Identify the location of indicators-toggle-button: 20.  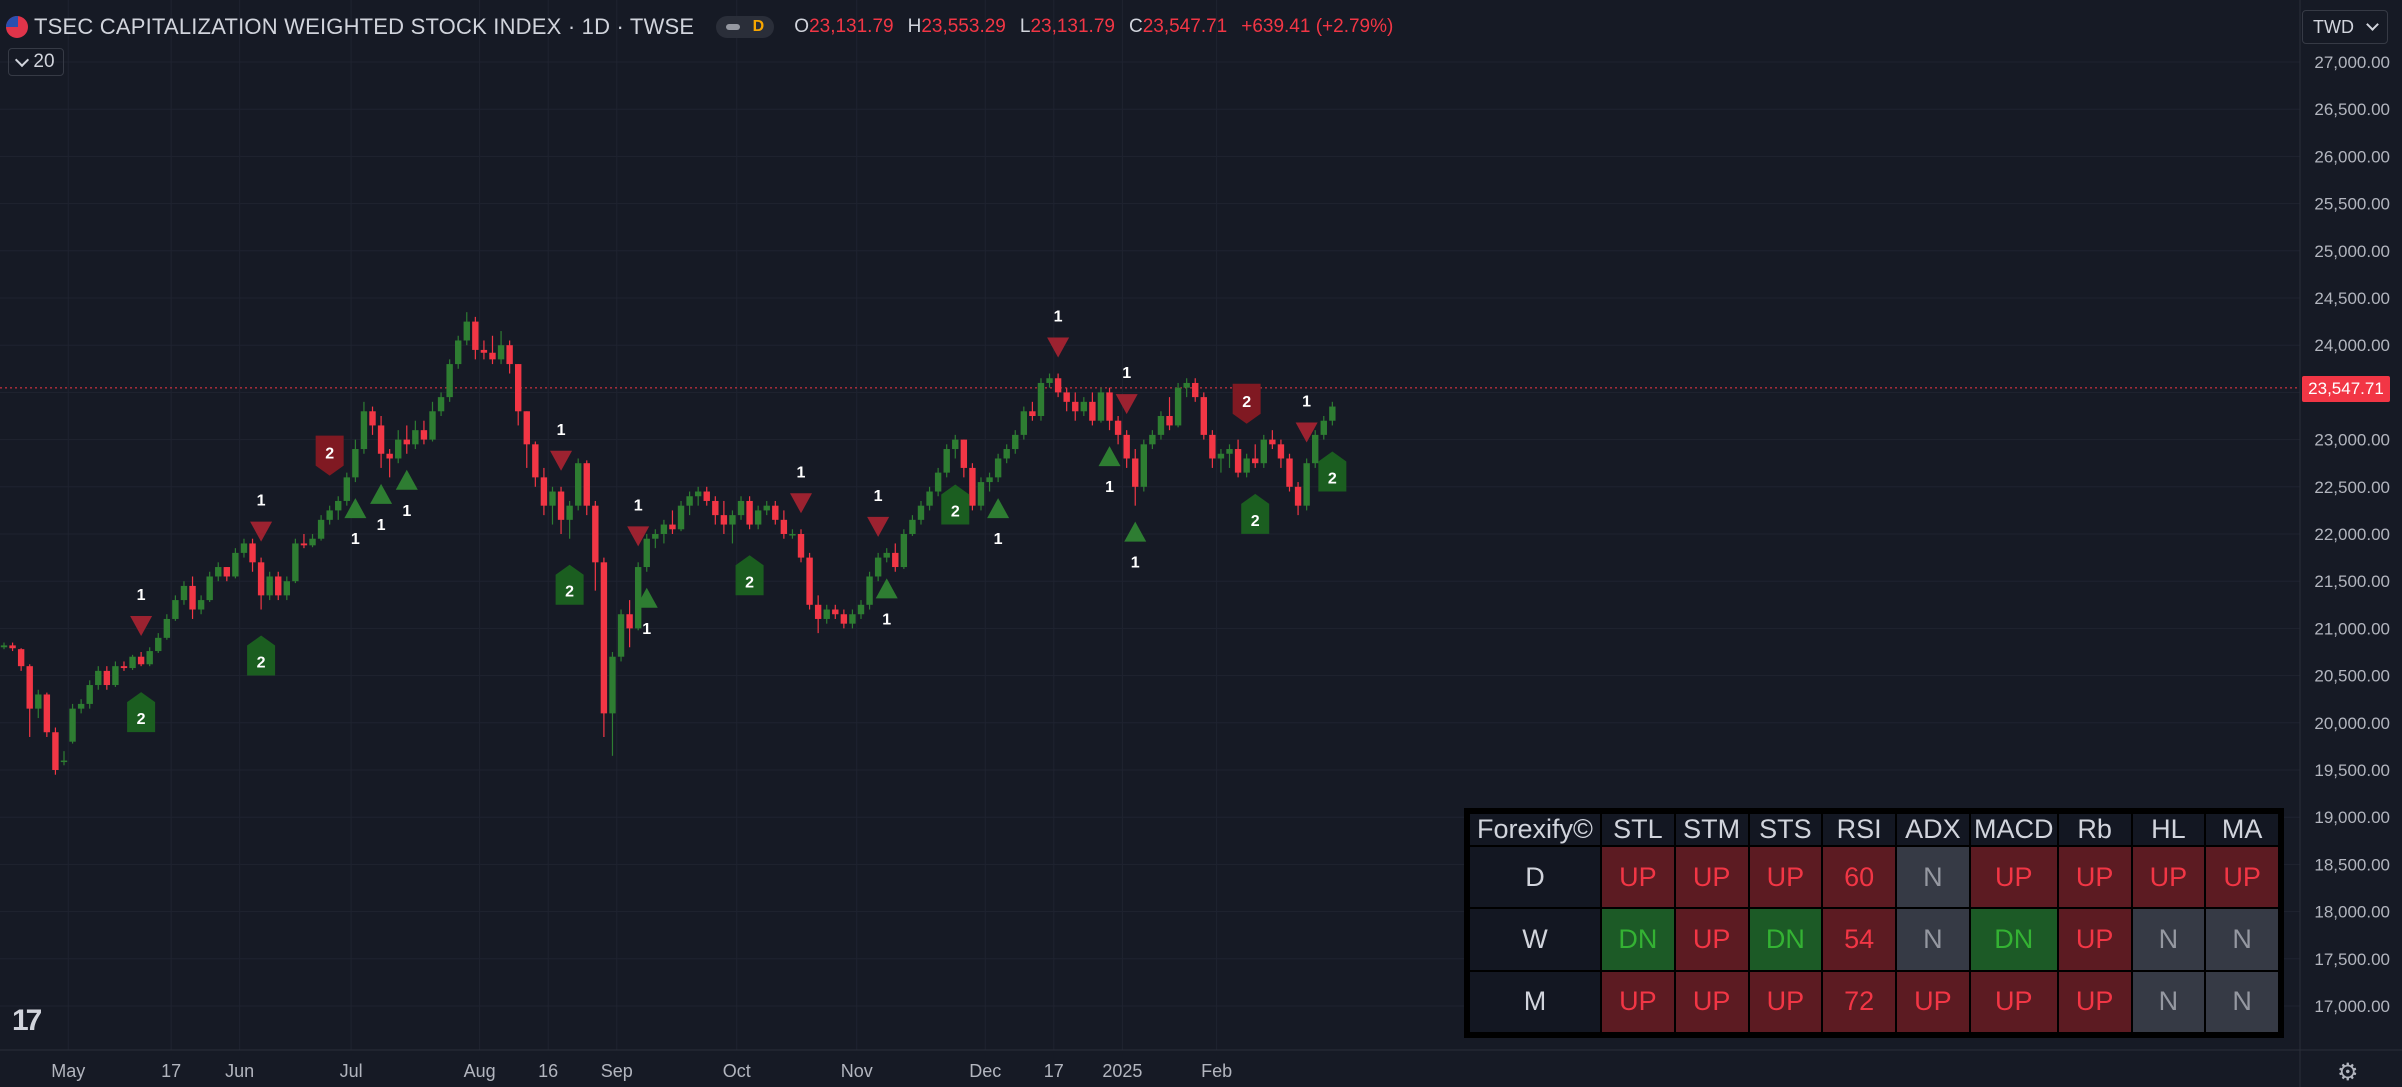
(36, 62).